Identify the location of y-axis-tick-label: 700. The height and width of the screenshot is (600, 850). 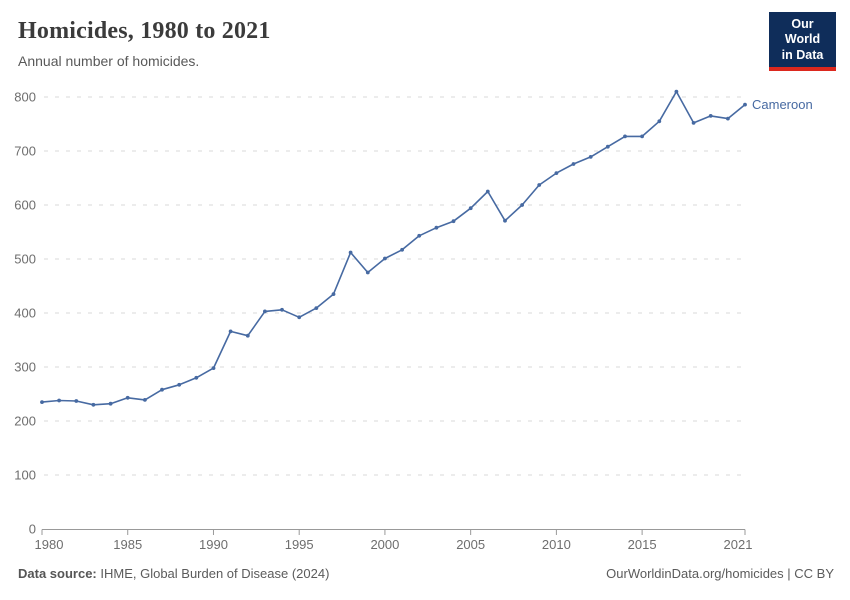
(25, 151).